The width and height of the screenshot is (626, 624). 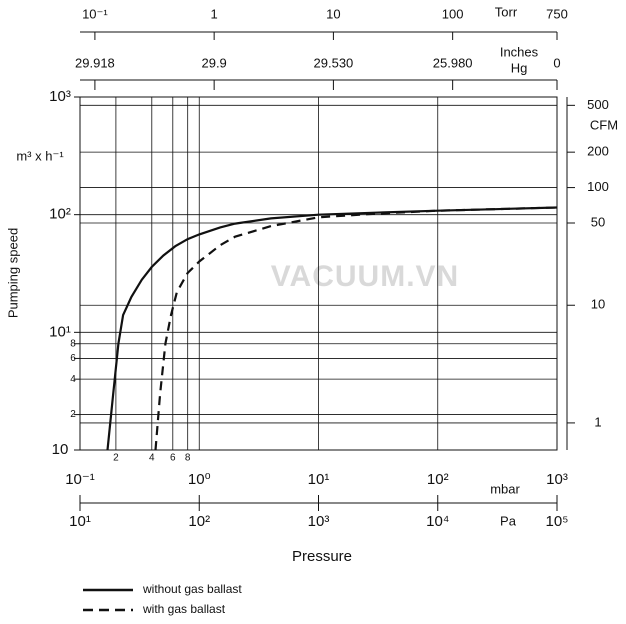 I want to click on x-minor-tick-label: 2, so click(x=116, y=458).